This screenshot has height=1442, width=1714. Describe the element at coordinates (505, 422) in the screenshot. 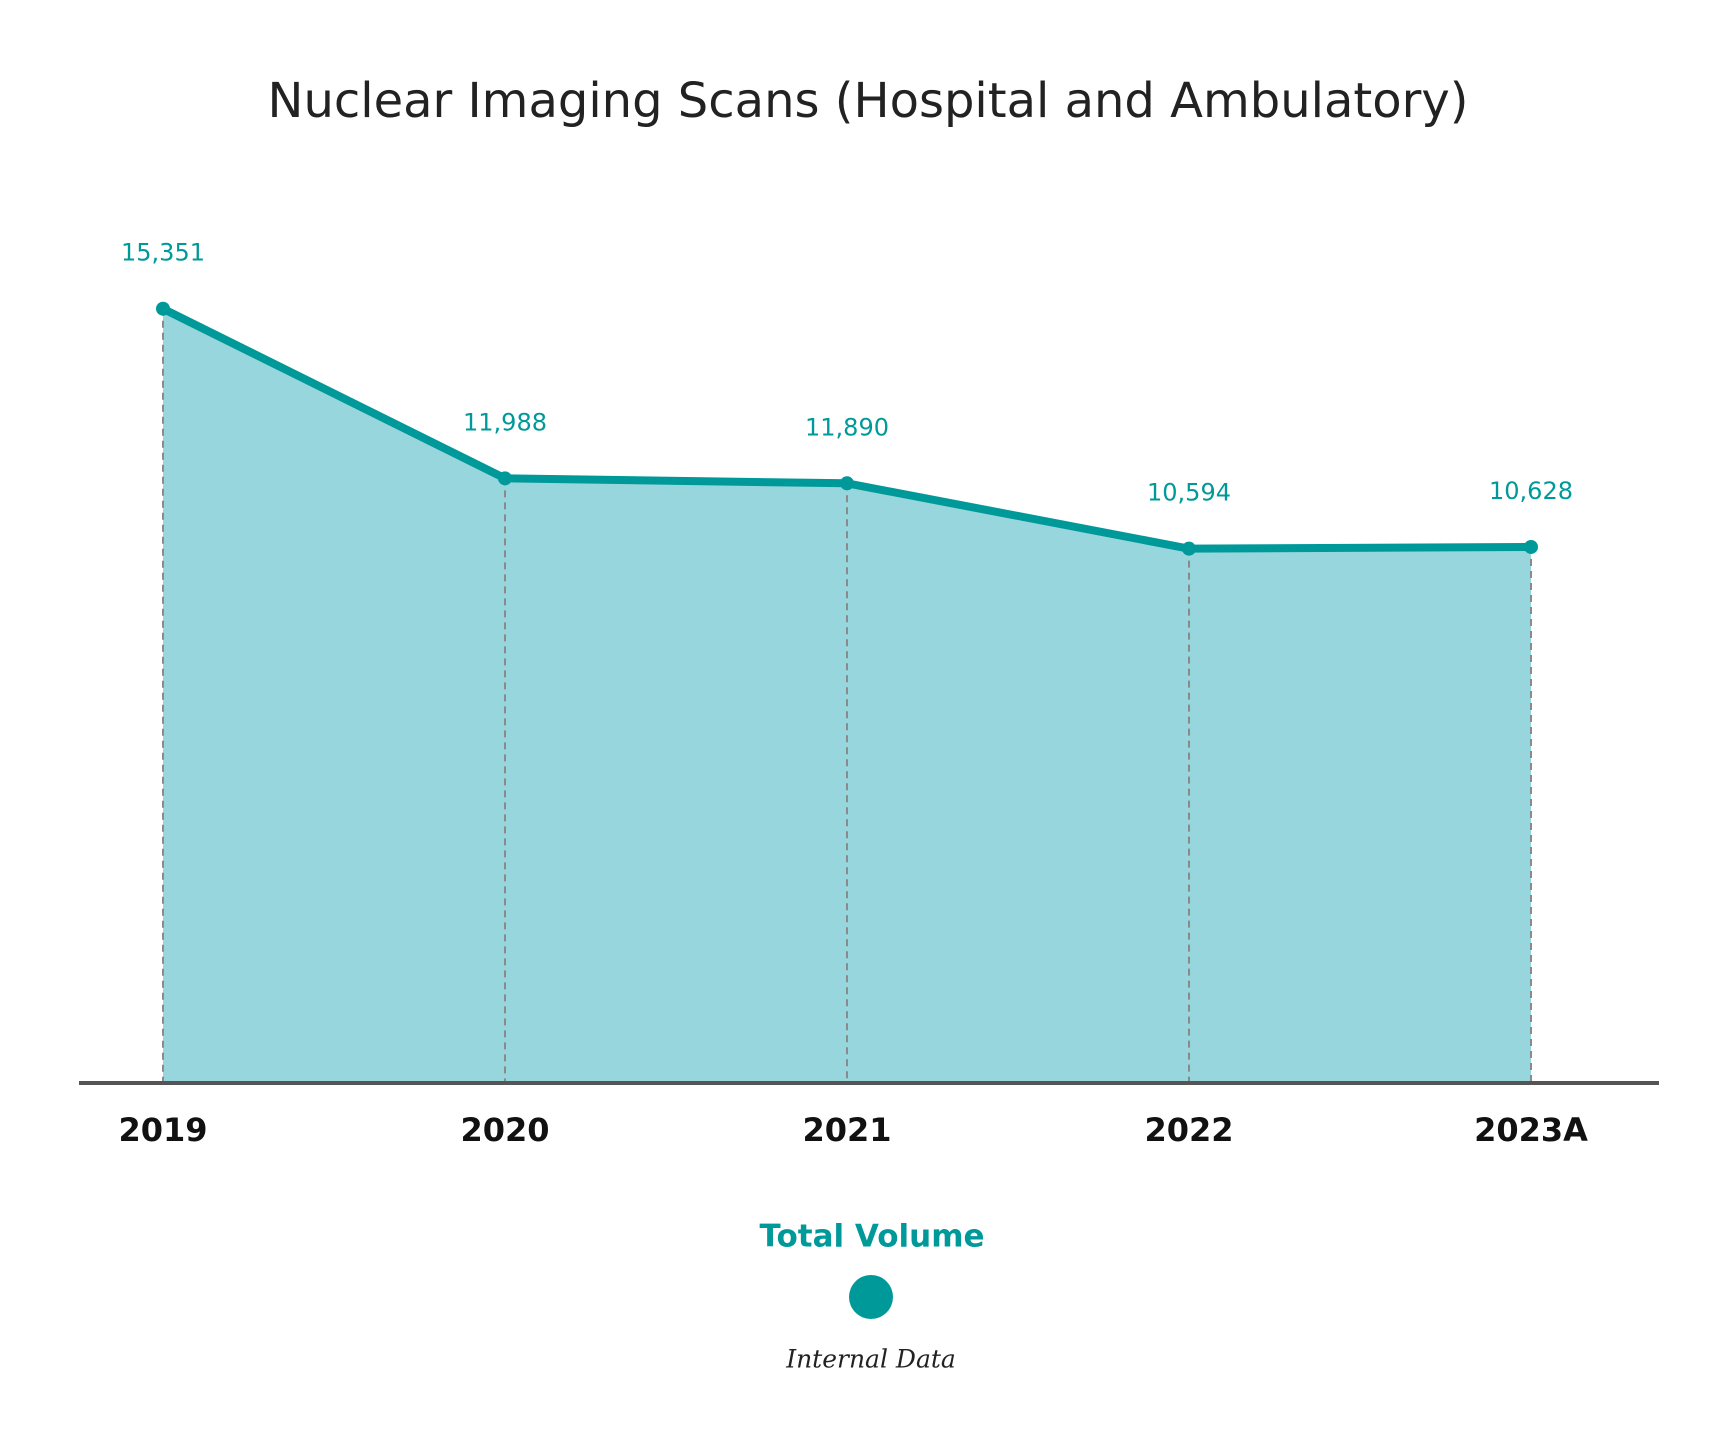

I see `value-label: 11,988` at that location.